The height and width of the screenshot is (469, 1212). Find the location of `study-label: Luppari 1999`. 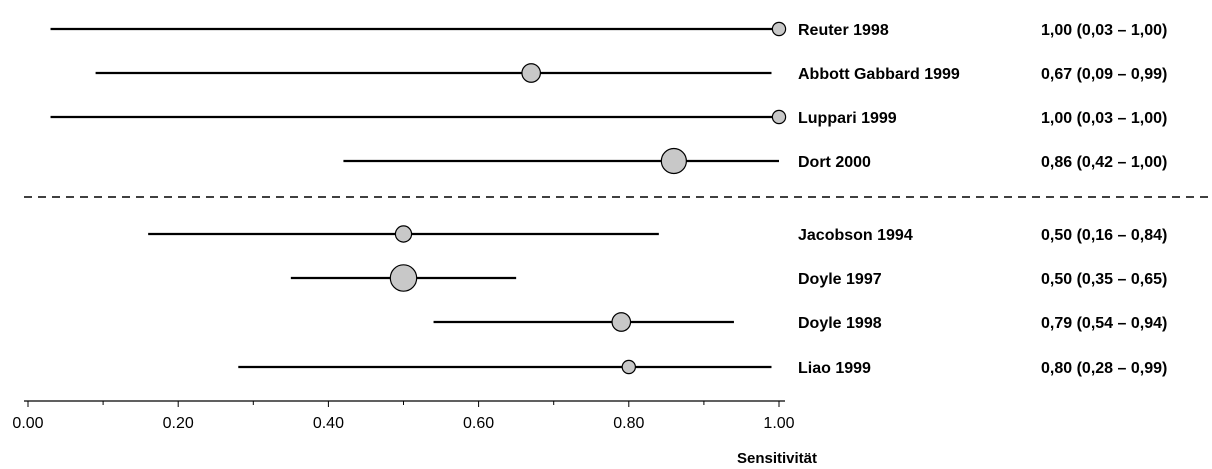

study-label: Luppari 1999 is located at coordinates (847, 118).